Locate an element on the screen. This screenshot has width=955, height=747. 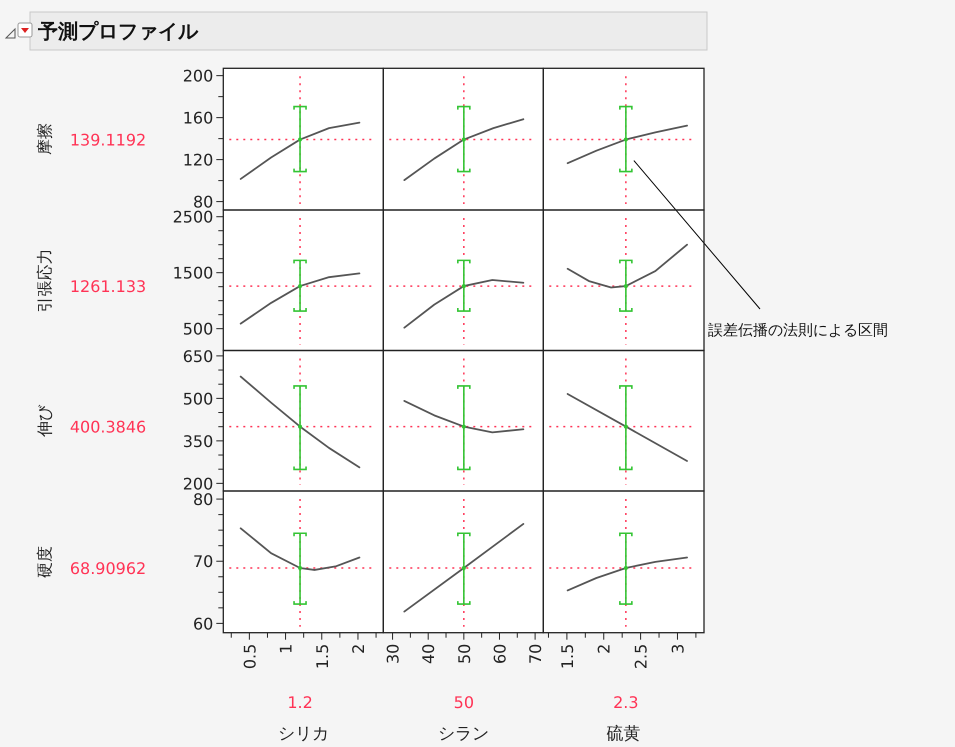
ref-line-label: 50 is located at coordinates (464, 702).